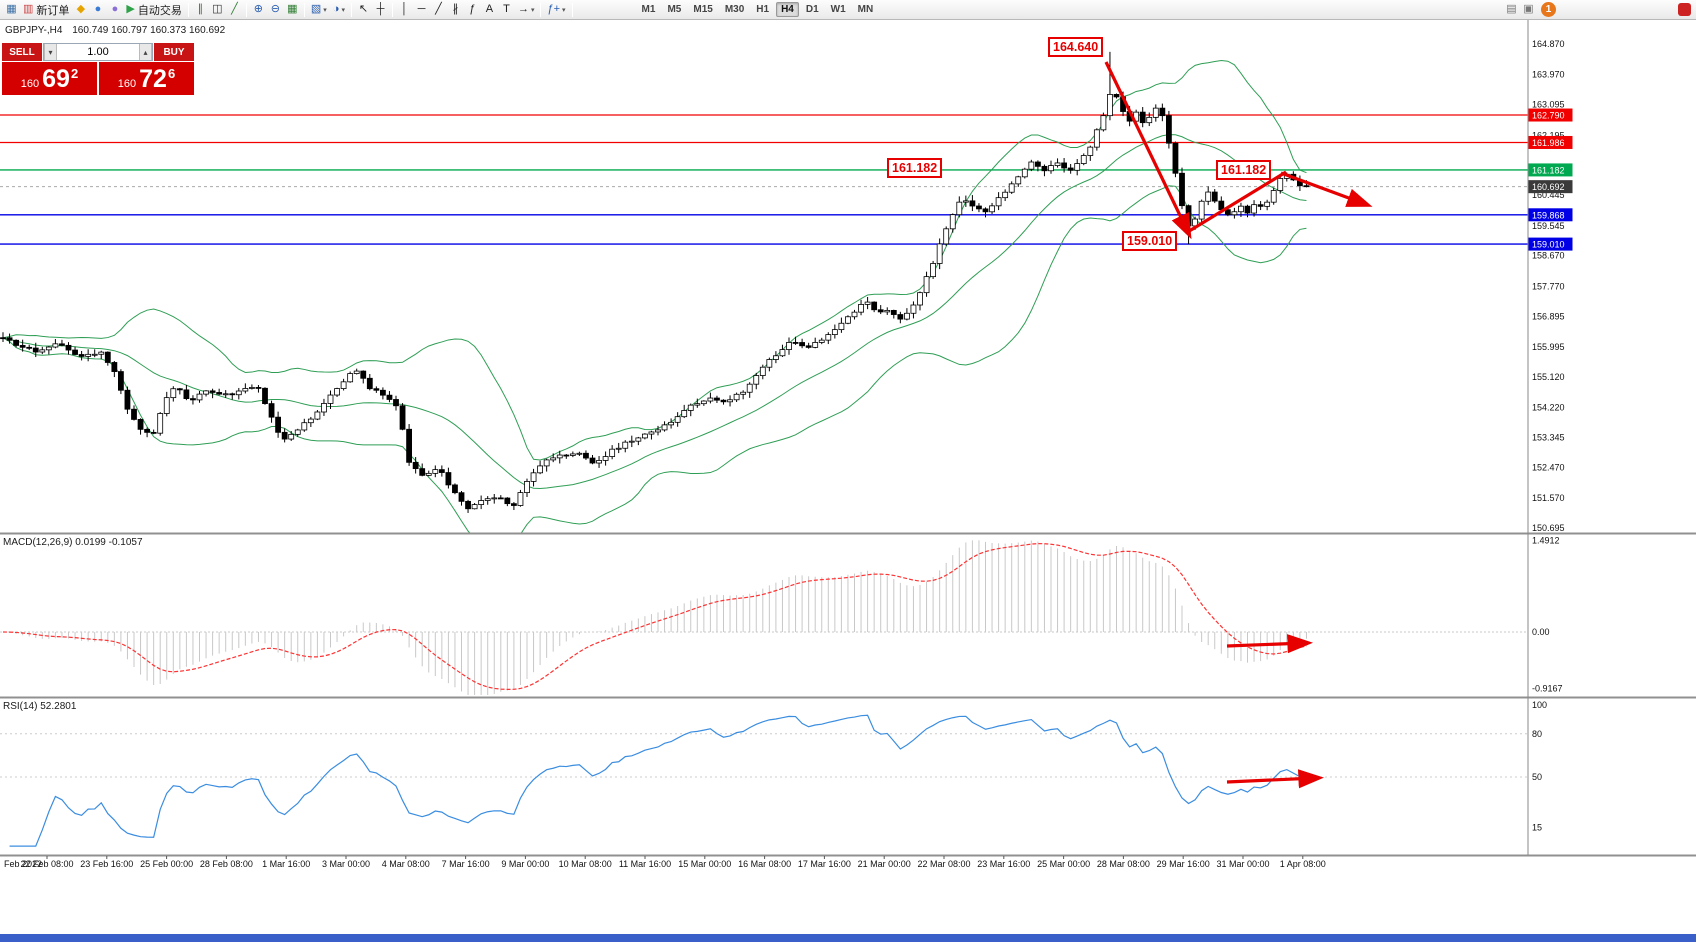  Describe the element at coordinates (166, 864) in the screenshot. I see `time-axis-label: 25 Feb 00:00` at that location.